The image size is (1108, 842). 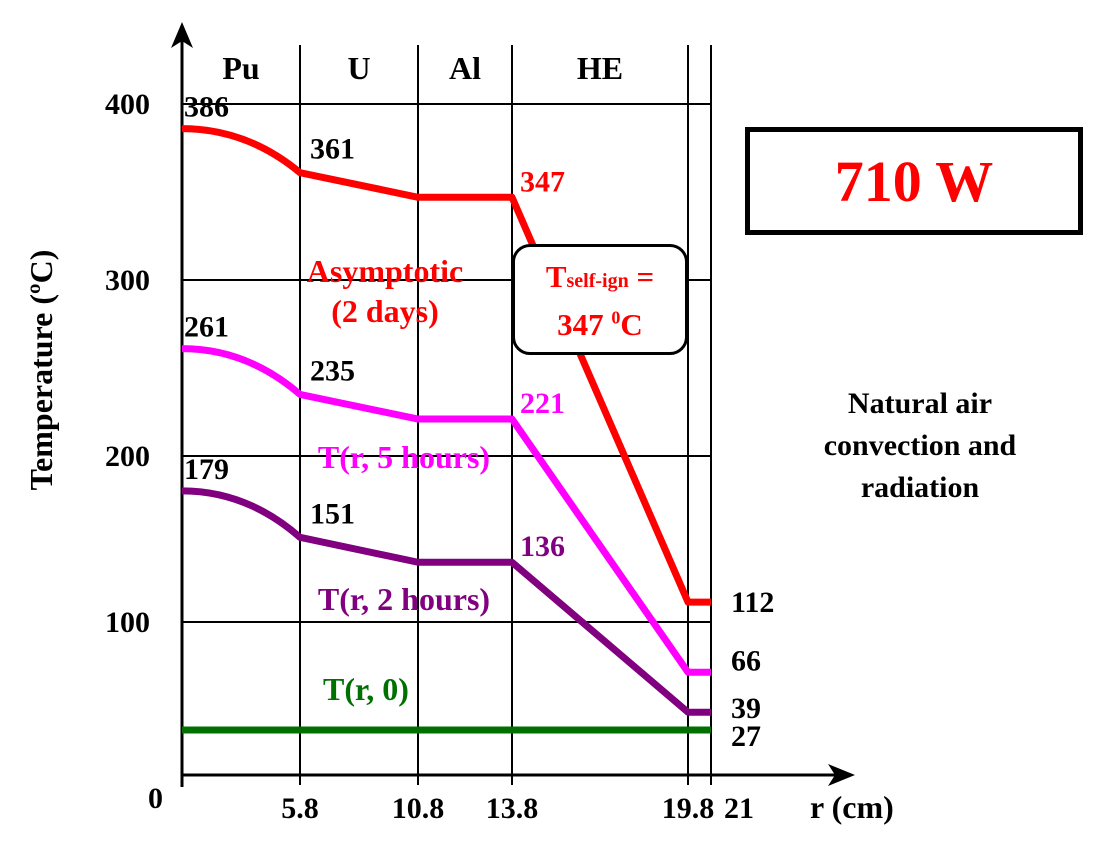 I want to click on region-label-pu: Pu, so click(x=240, y=68).